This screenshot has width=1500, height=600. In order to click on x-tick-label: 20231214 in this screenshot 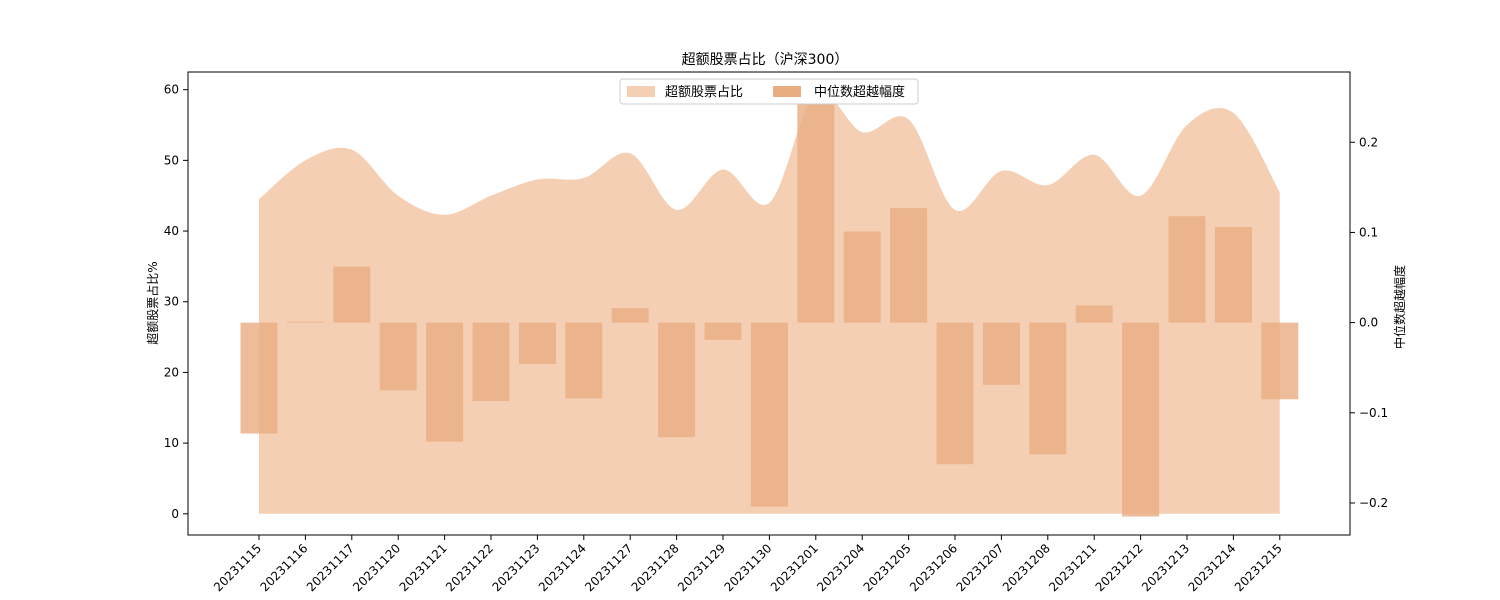, I will do `click(1211, 567)`.